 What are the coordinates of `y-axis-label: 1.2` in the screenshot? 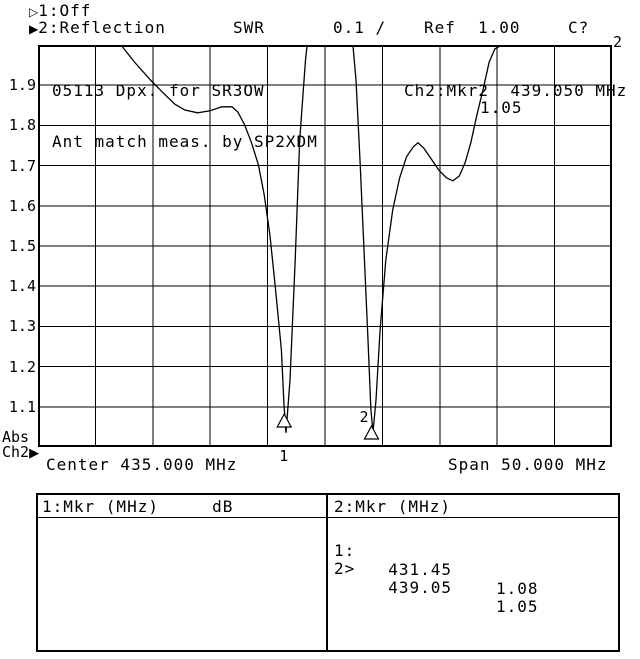 It's located at (22, 366).